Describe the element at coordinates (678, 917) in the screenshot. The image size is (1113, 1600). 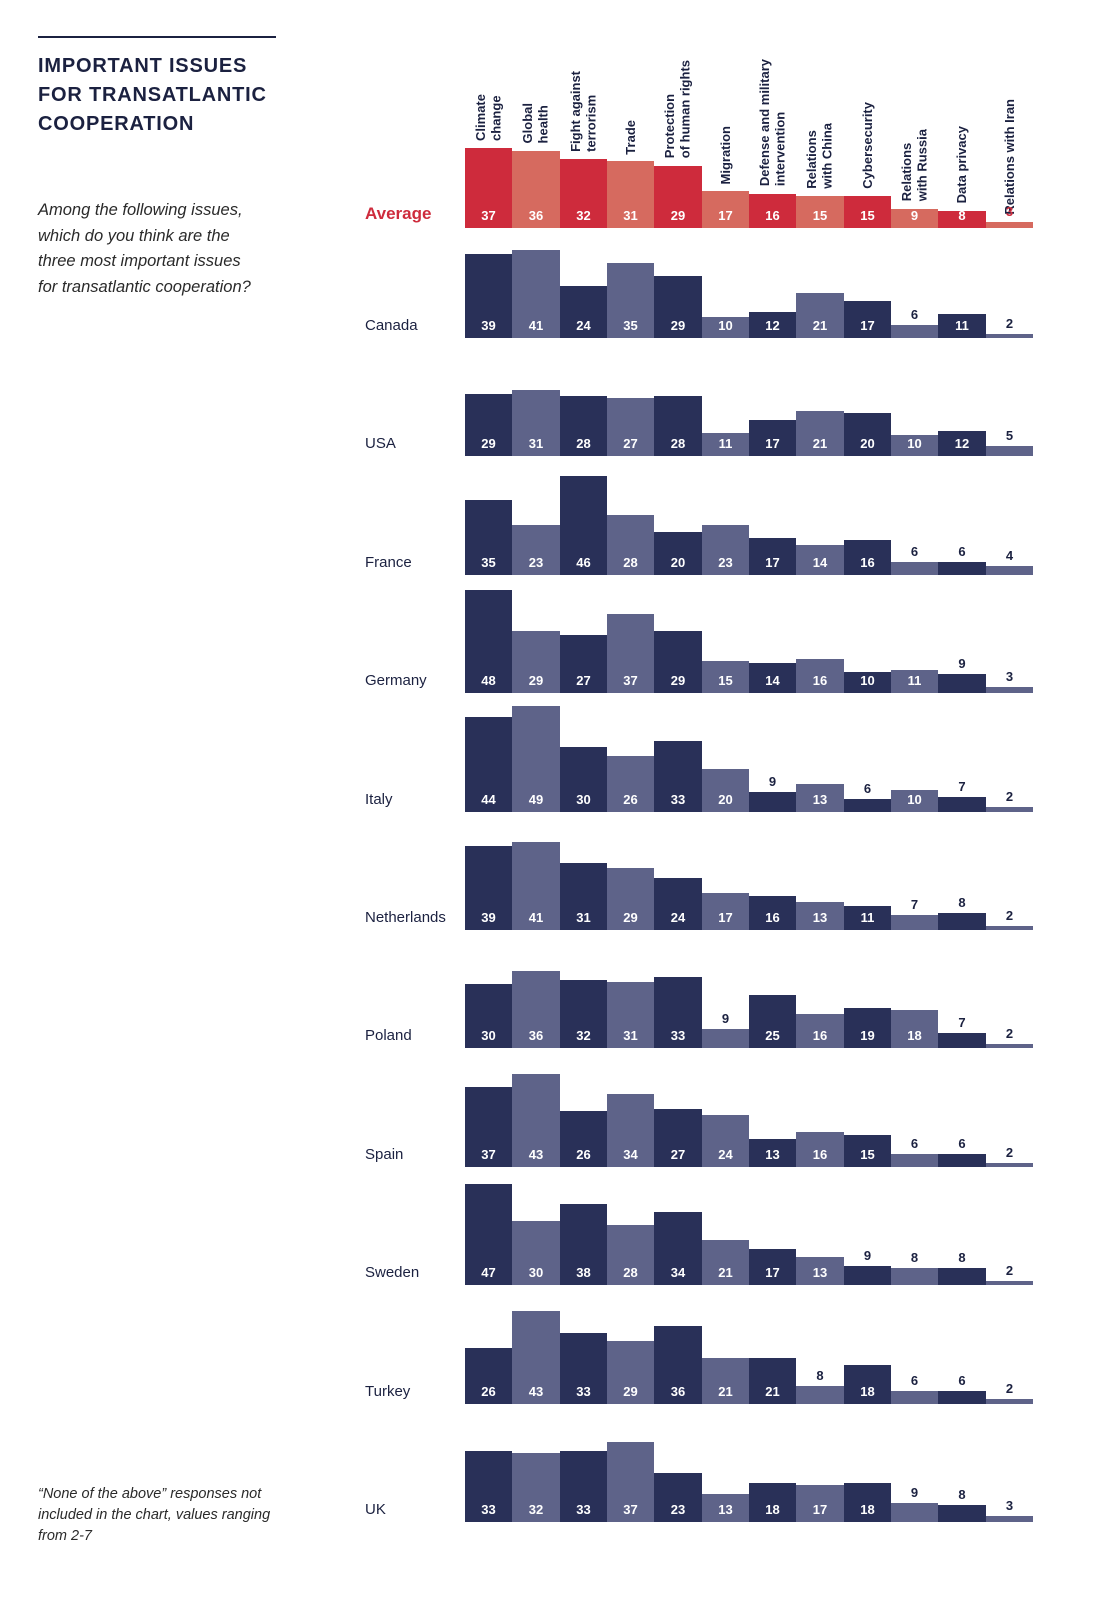
I see `bar-value: 24` at that location.